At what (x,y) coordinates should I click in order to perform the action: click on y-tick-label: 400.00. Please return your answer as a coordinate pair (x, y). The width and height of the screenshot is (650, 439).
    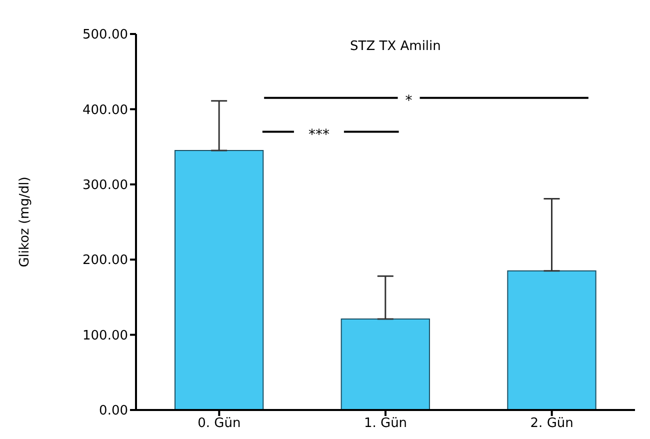
    Looking at the image, I should click on (105, 110).